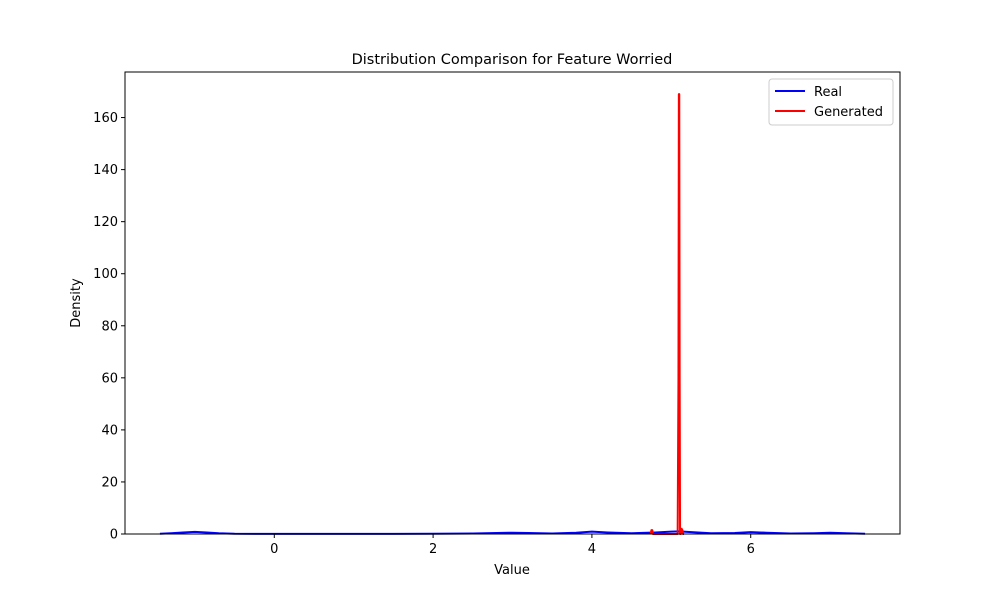 This screenshot has height=600, width=1000. I want to click on y-tick-label: 120, so click(105, 222).